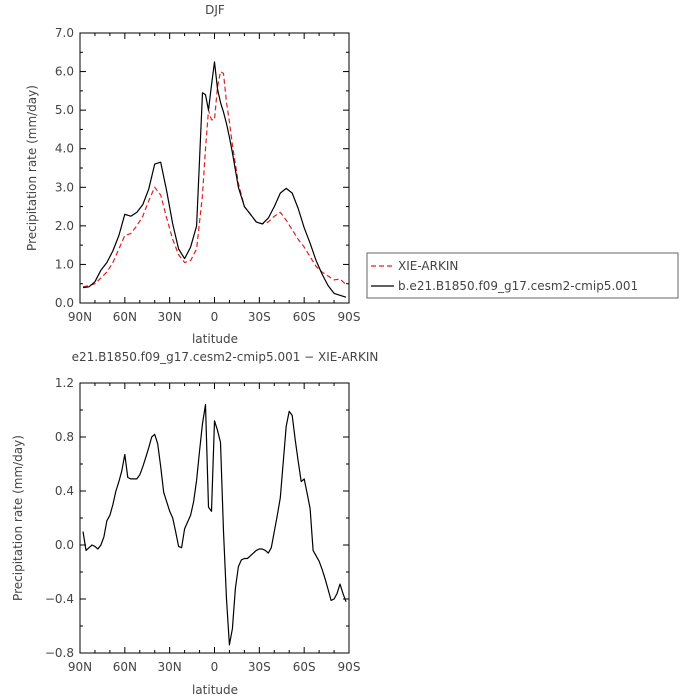 The height and width of the screenshot is (700, 700). Describe the element at coordinates (64, 226) in the screenshot. I see `top-ytick-label: 2.0` at that location.